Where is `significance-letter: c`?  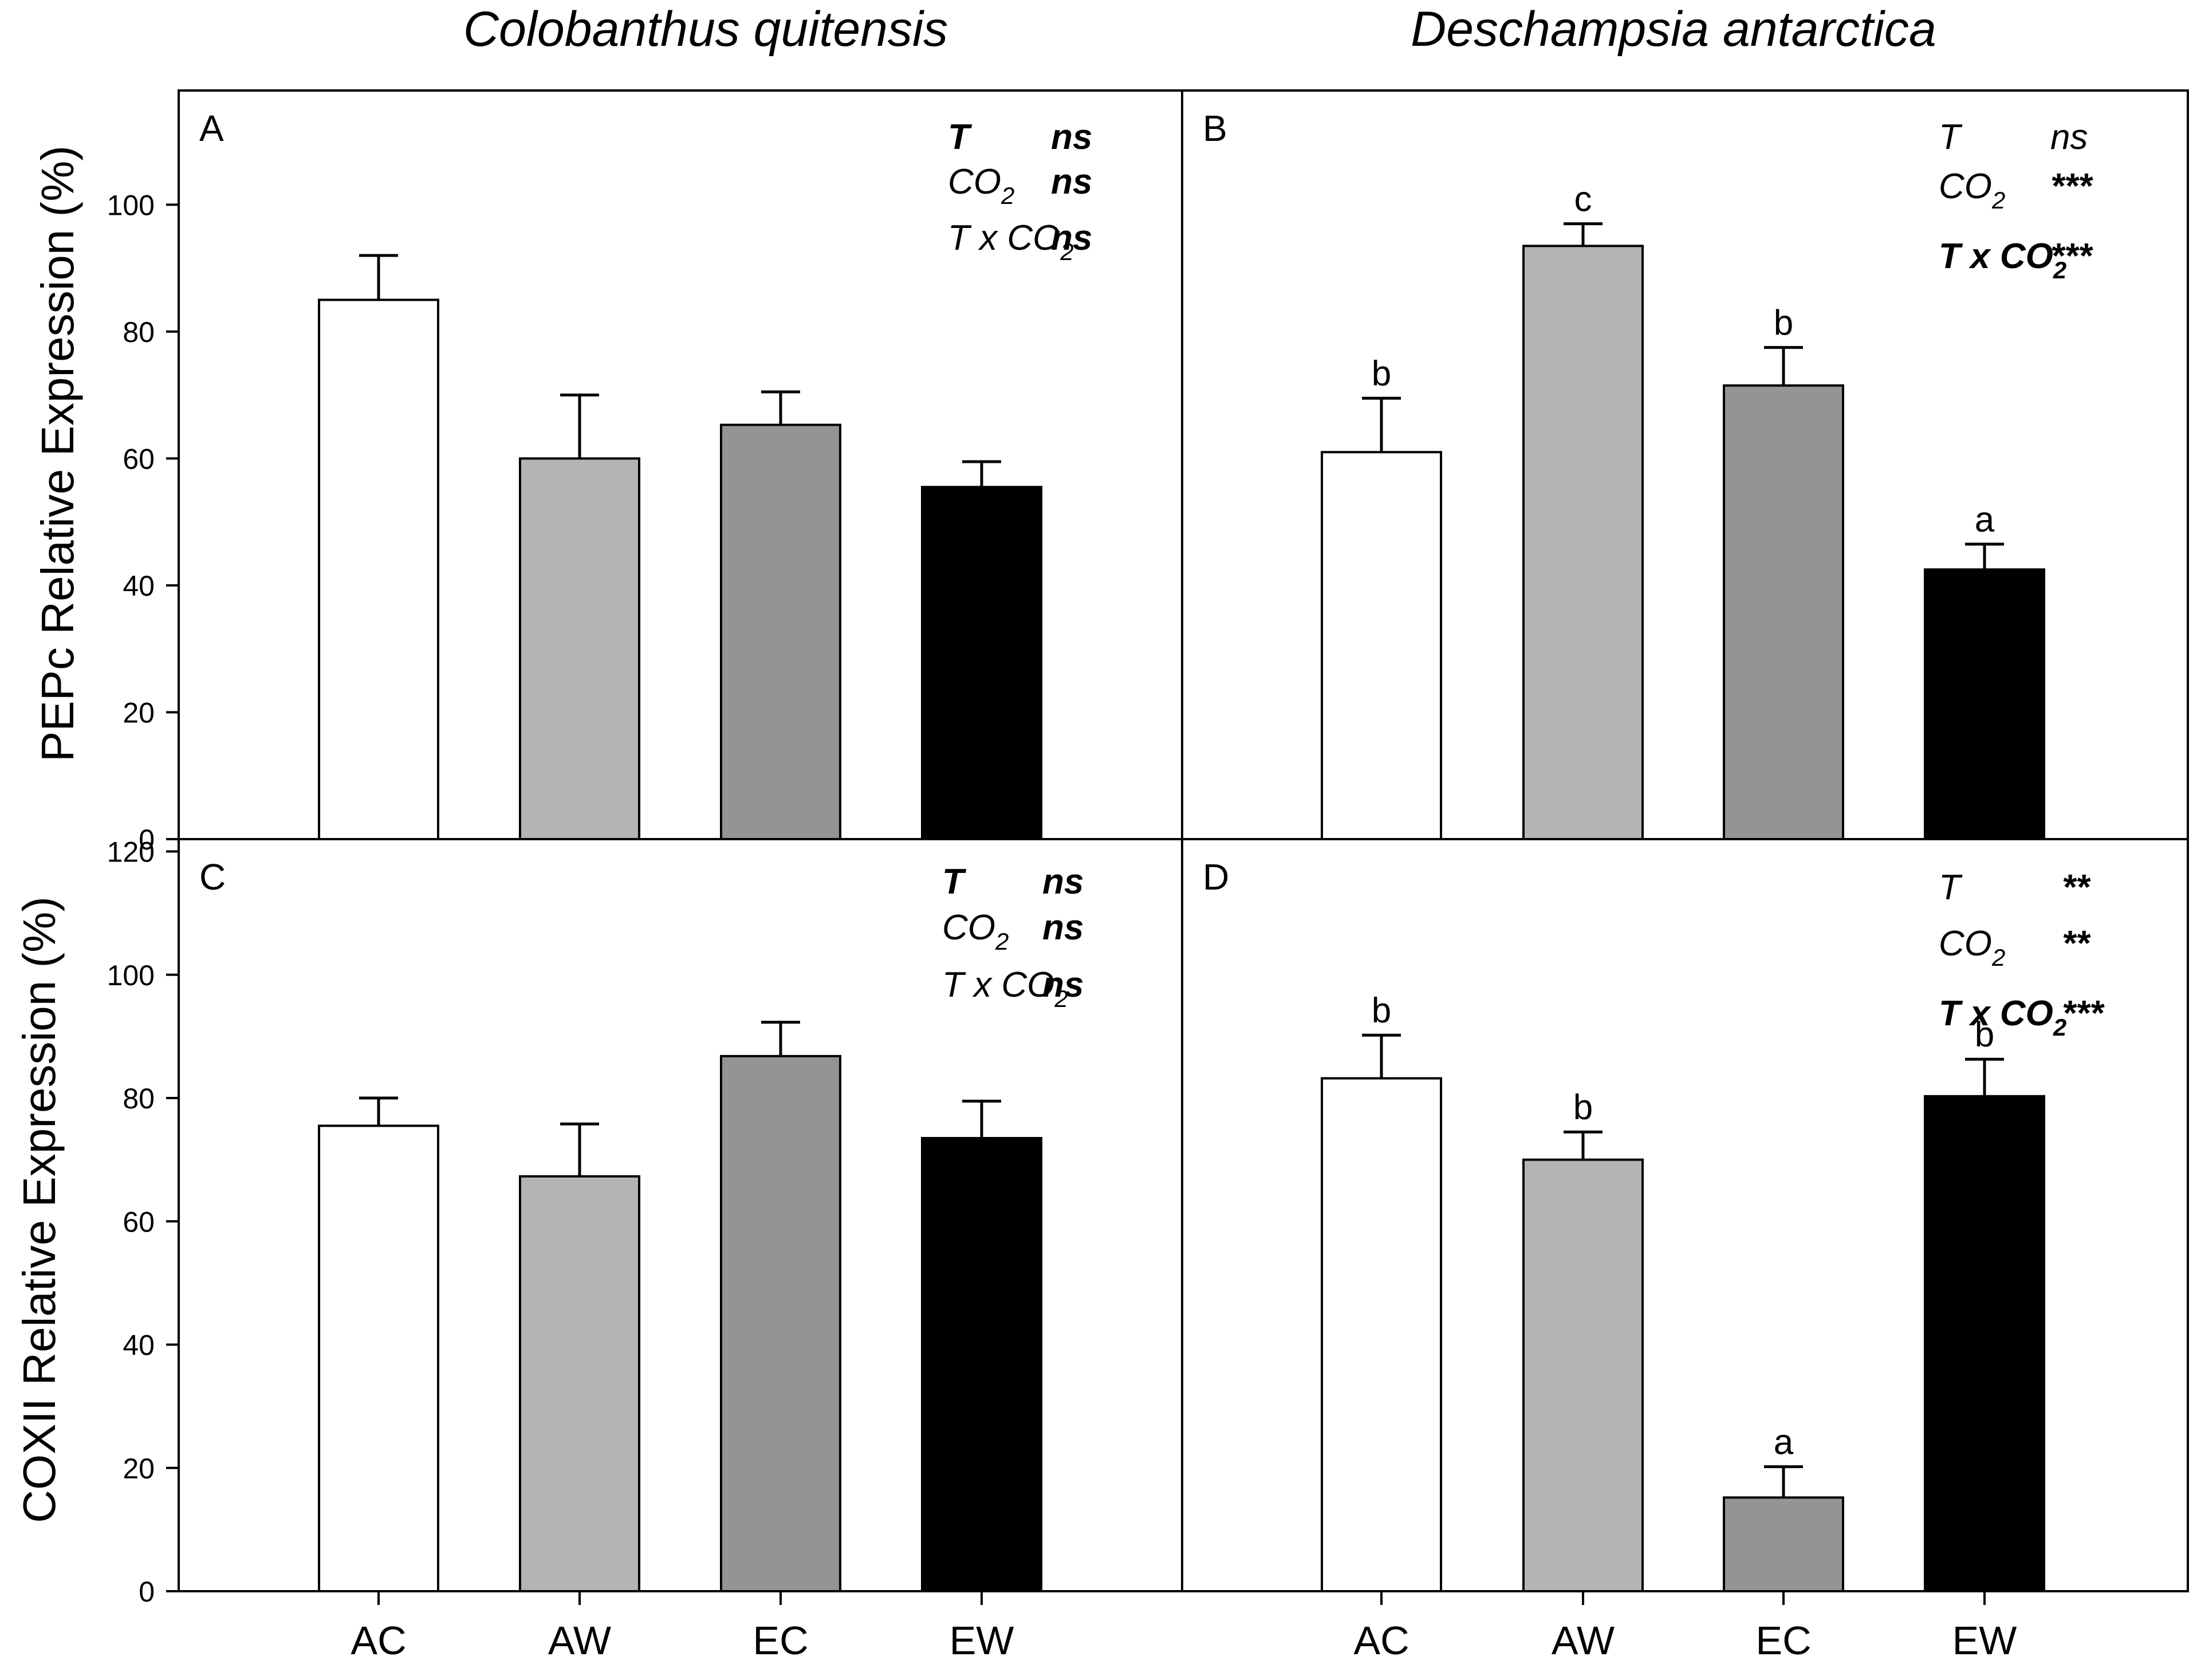
significance-letter: c is located at coordinates (1583, 199).